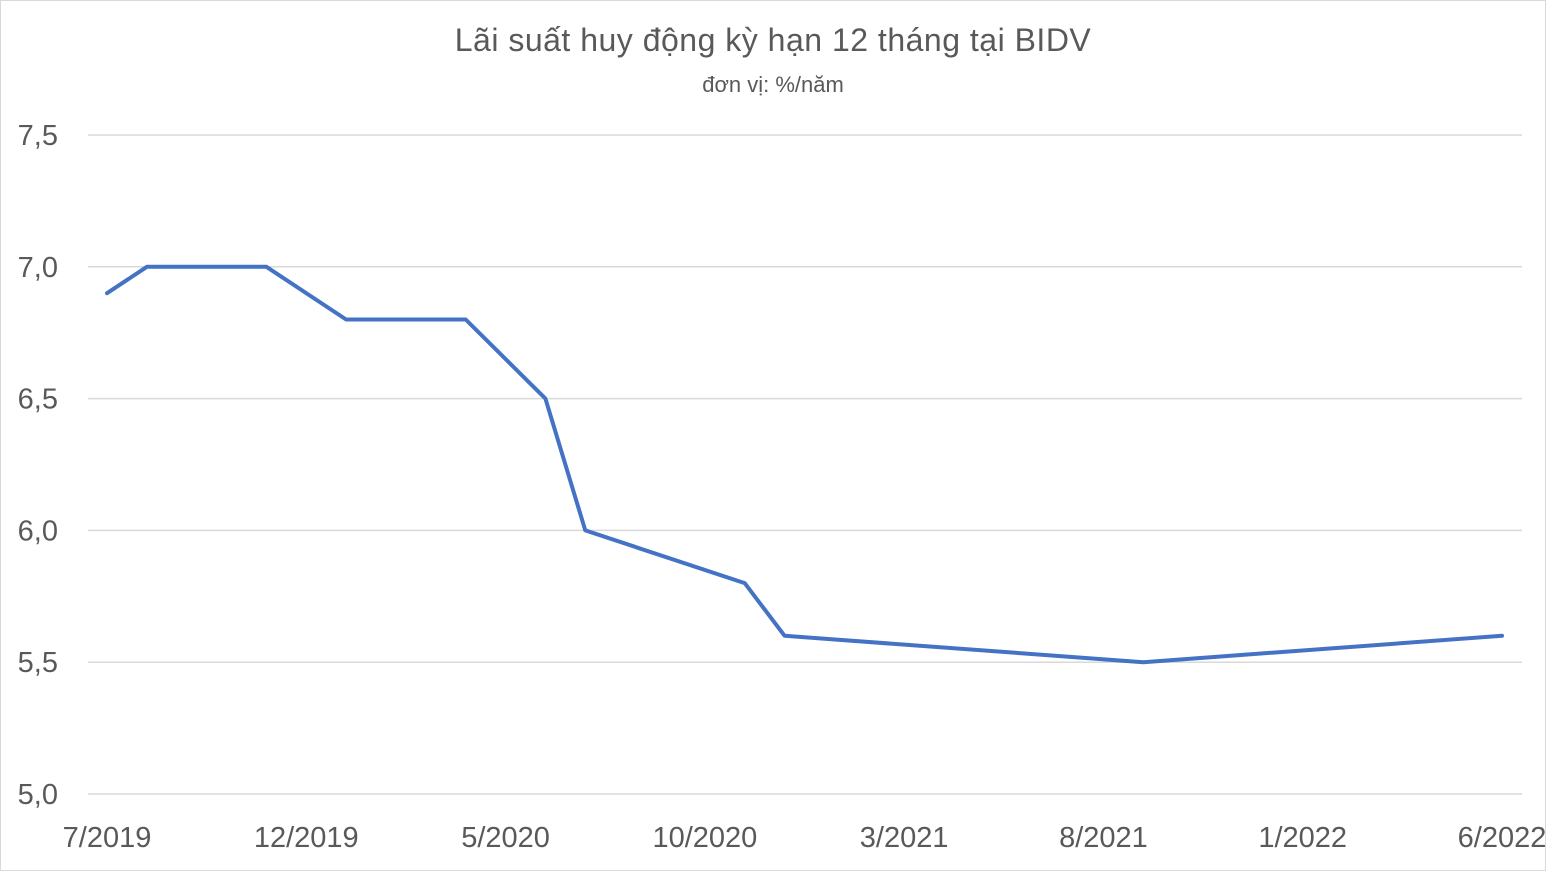  What do you see at coordinates (1302, 838) in the screenshot?
I see `x-tick-label: 1/2022` at bounding box center [1302, 838].